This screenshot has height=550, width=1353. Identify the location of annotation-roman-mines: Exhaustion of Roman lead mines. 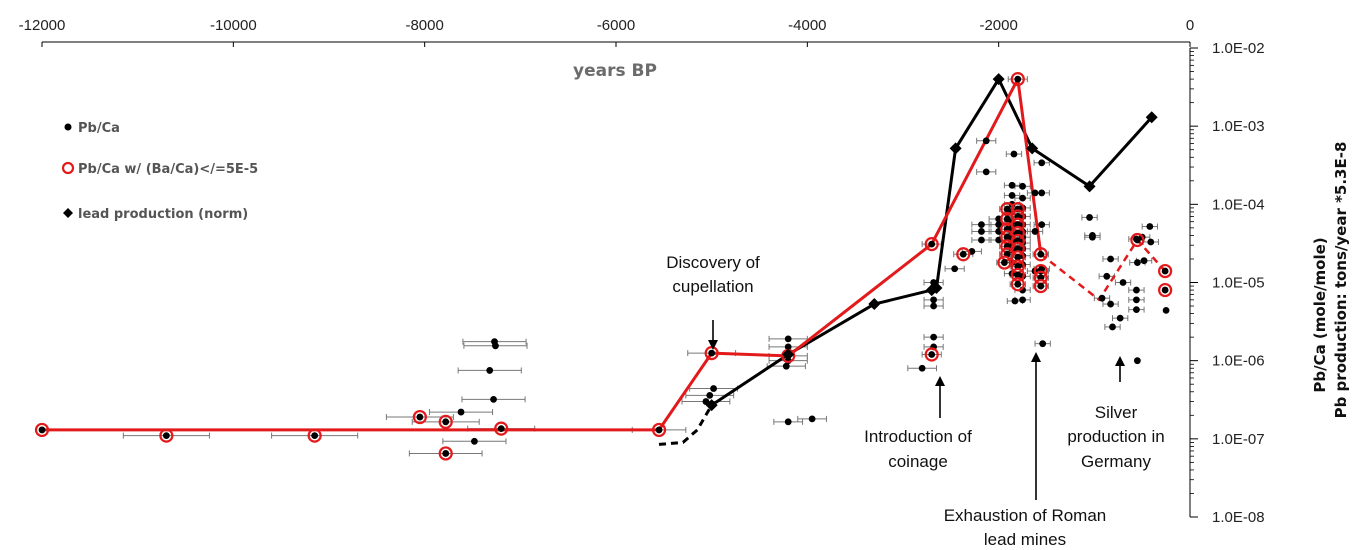
(1025, 450).